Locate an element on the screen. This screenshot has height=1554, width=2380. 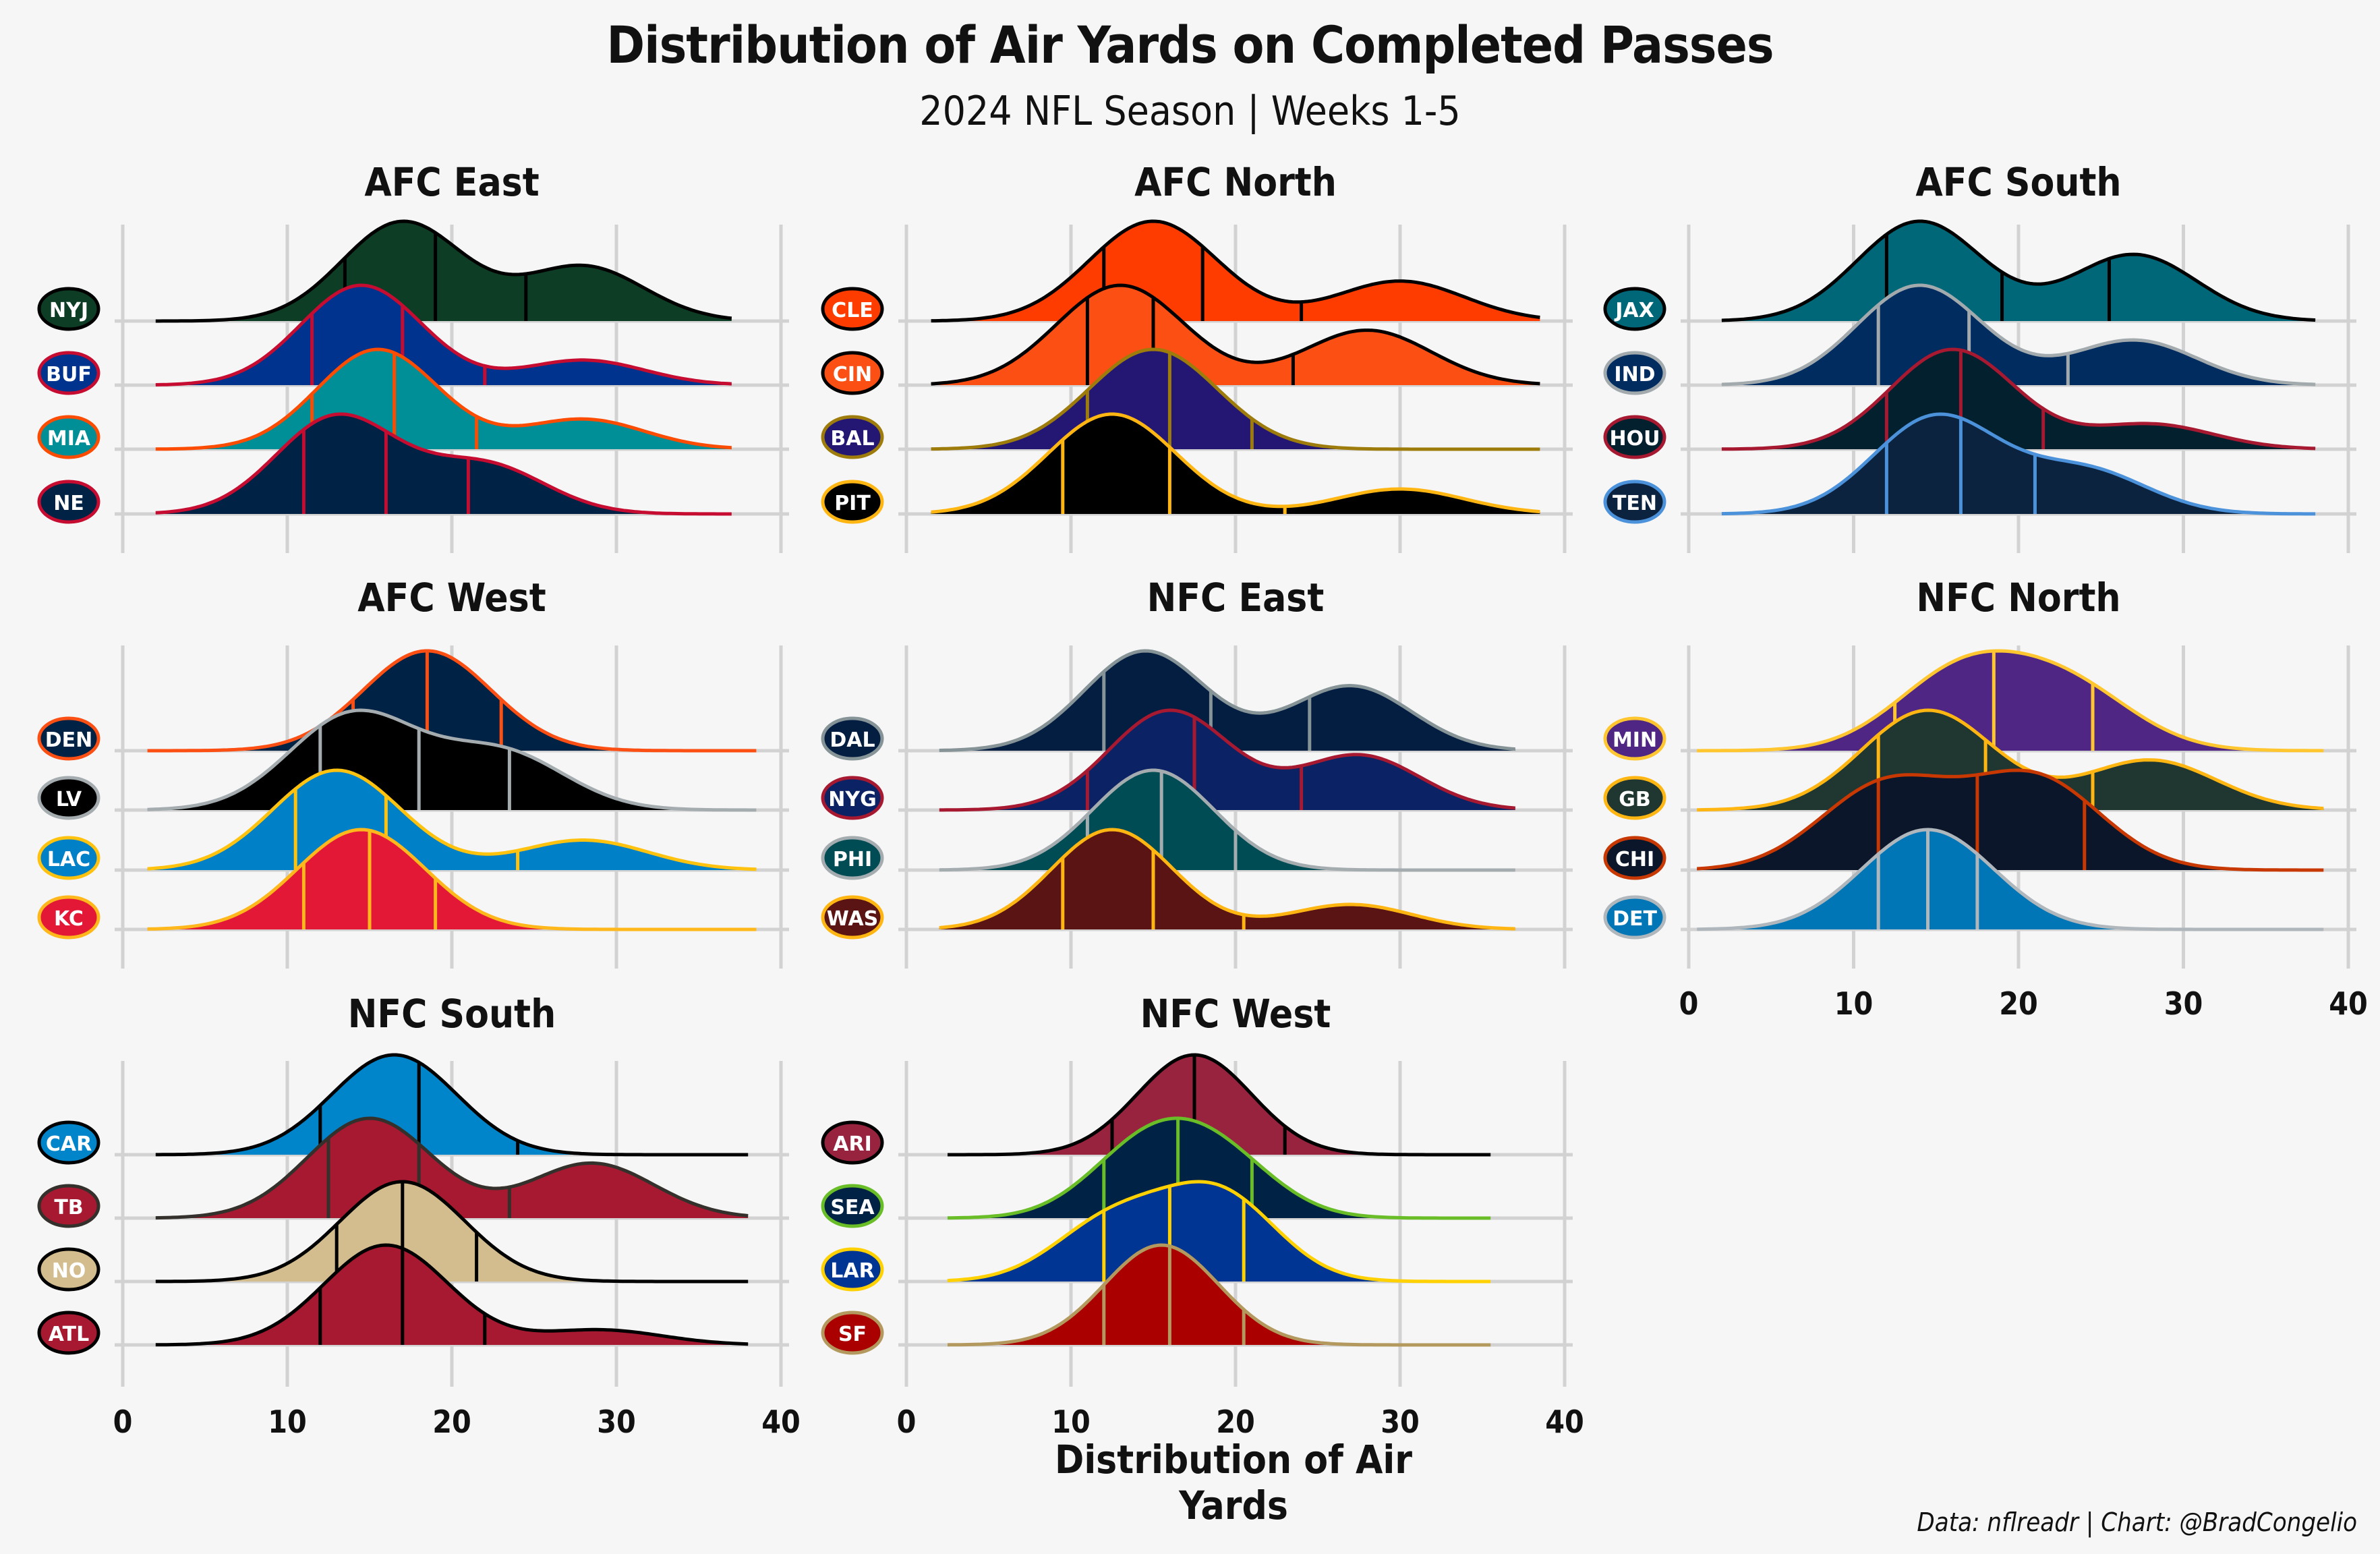
team-logo-lac: LAC is located at coordinates (68, 858).